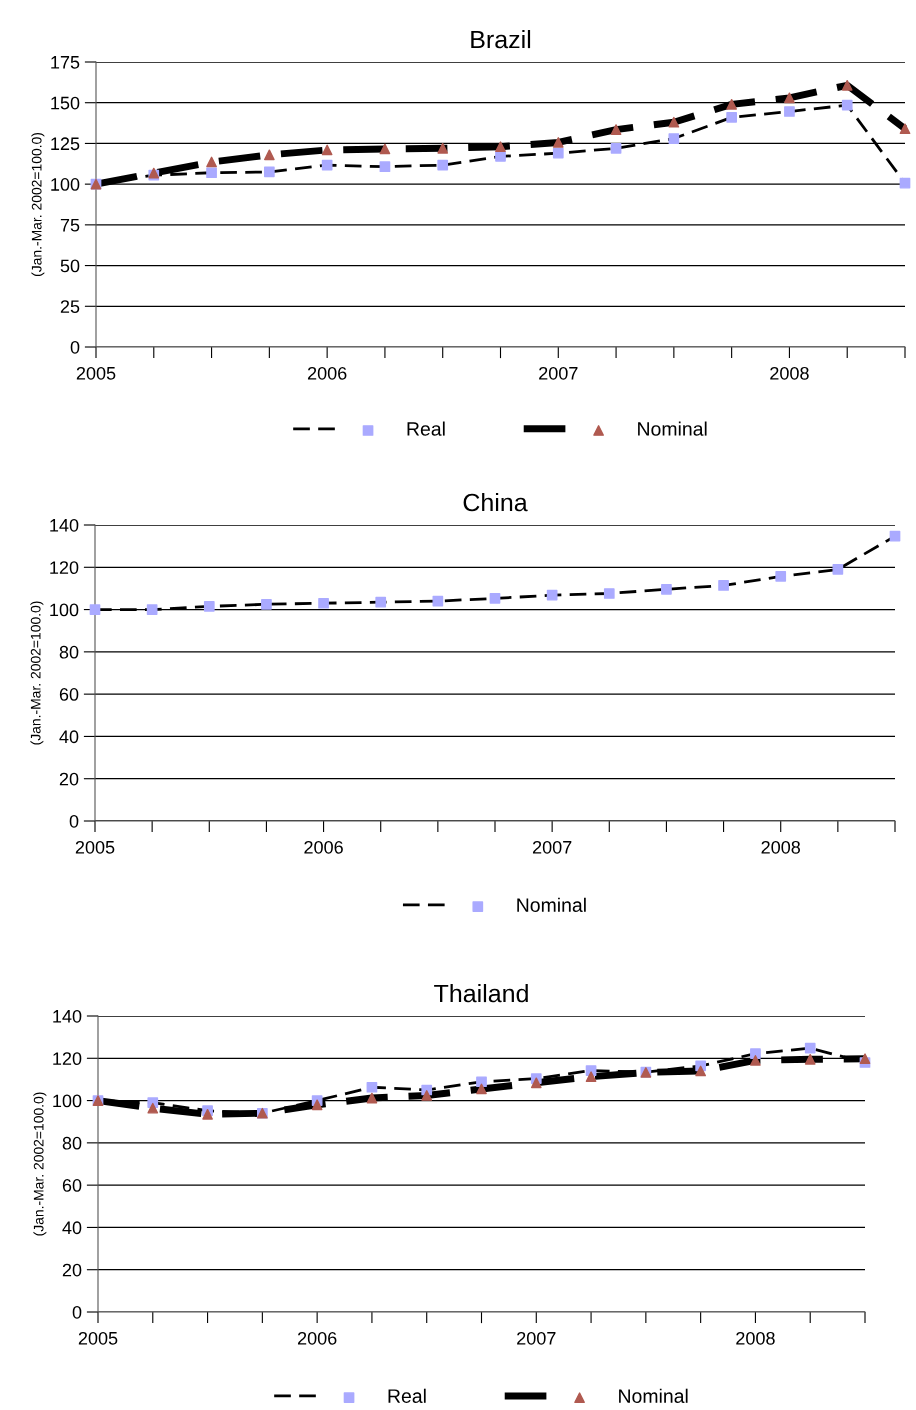  What do you see at coordinates (70, 307) in the screenshot?
I see `y-tick-label: 25` at bounding box center [70, 307].